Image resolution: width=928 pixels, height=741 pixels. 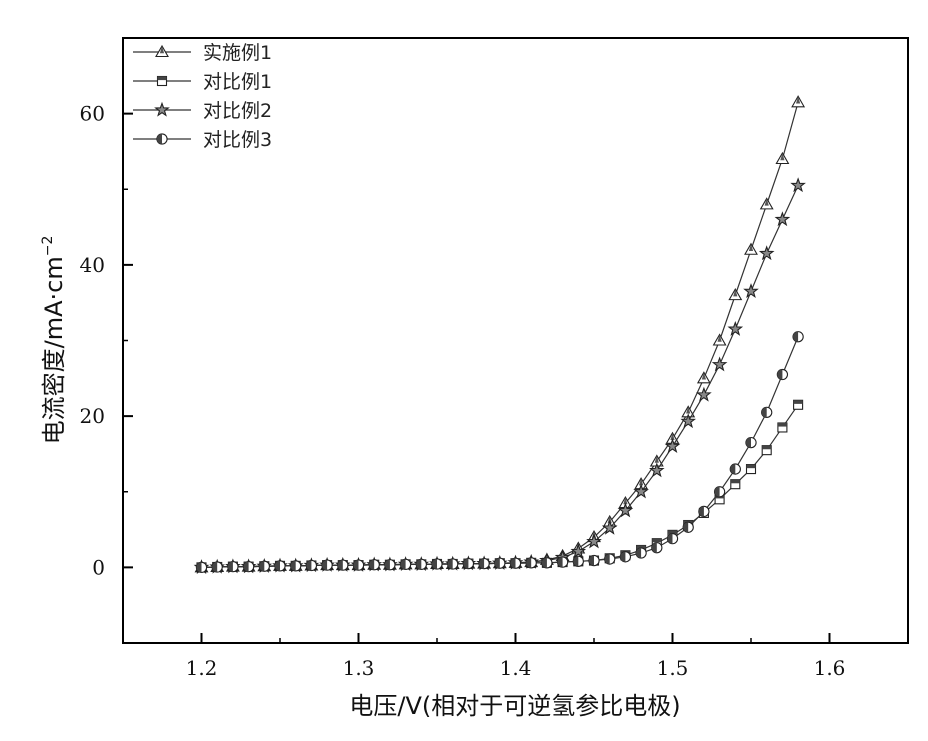 What do you see at coordinates (202, 96) in the screenshot?
I see `legend: 实施例1 对比例1 对比例2 对比例3` at bounding box center [202, 96].